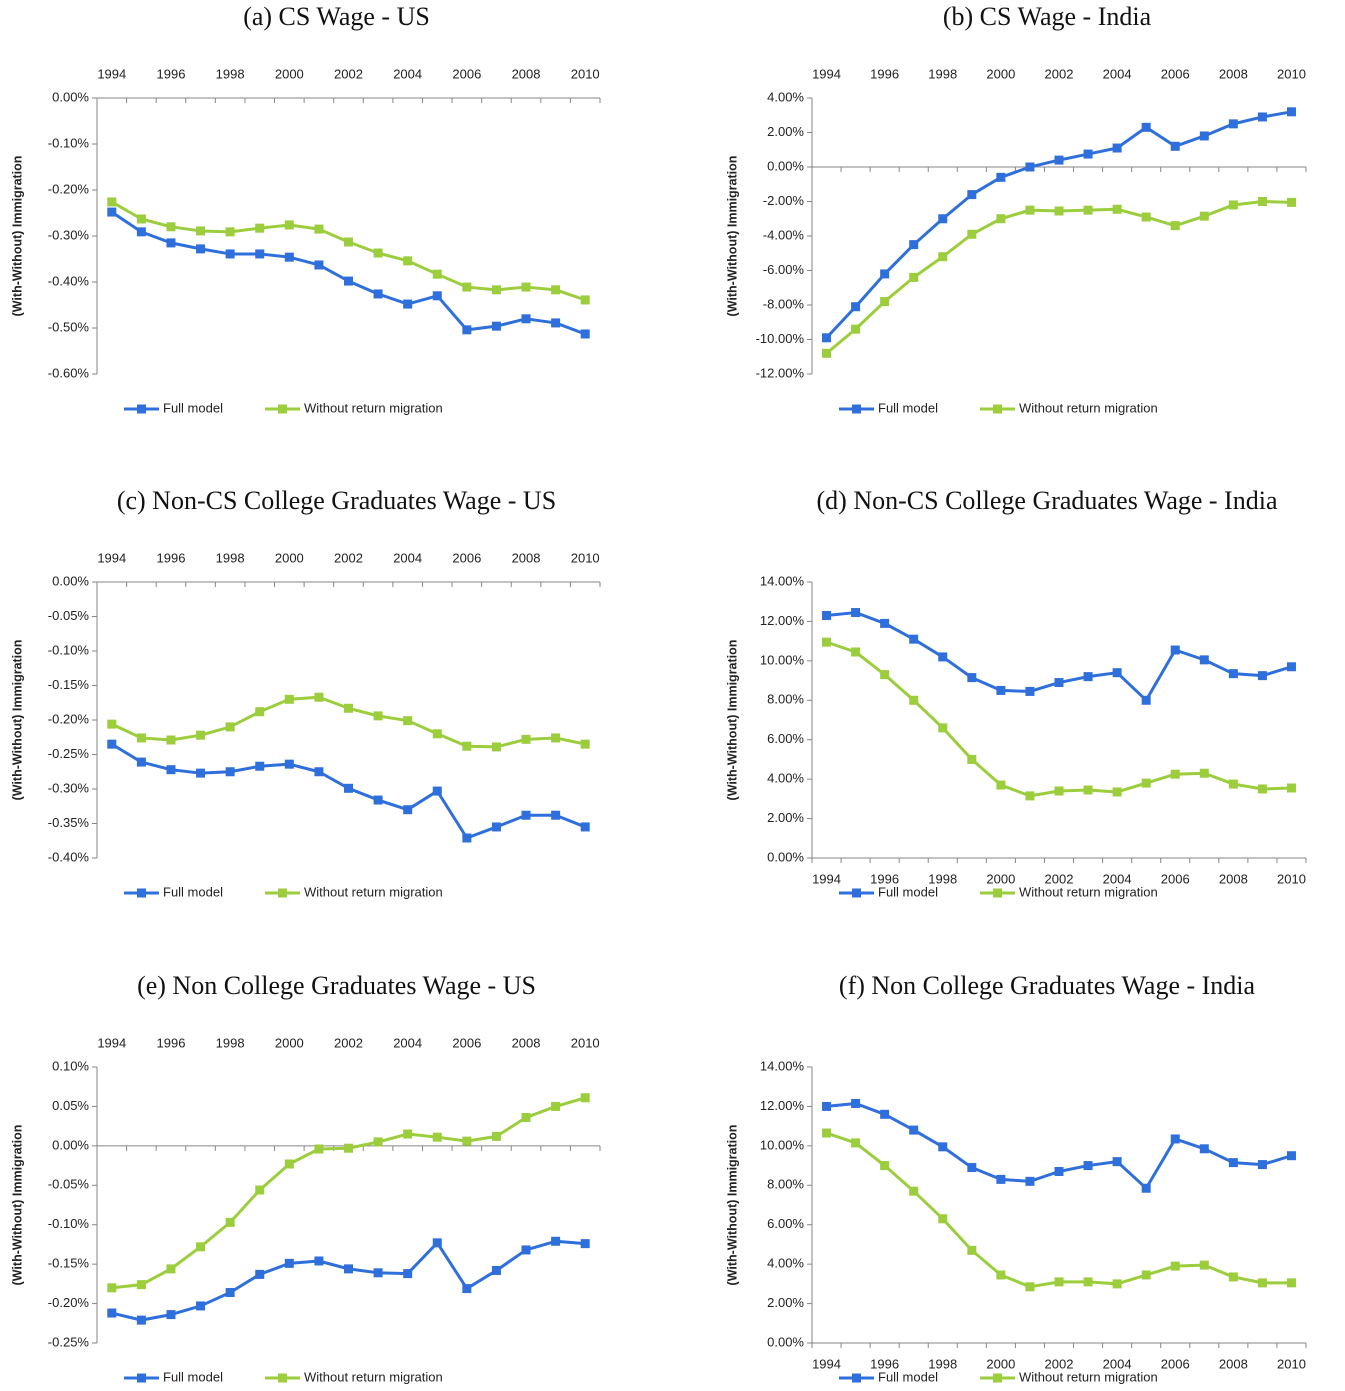 The image size is (1345, 1391). What do you see at coordinates (1047, 985) in the screenshot?
I see `chart-title: (f) Non College Graduates Wage - India` at bounding box center [1047, 985].